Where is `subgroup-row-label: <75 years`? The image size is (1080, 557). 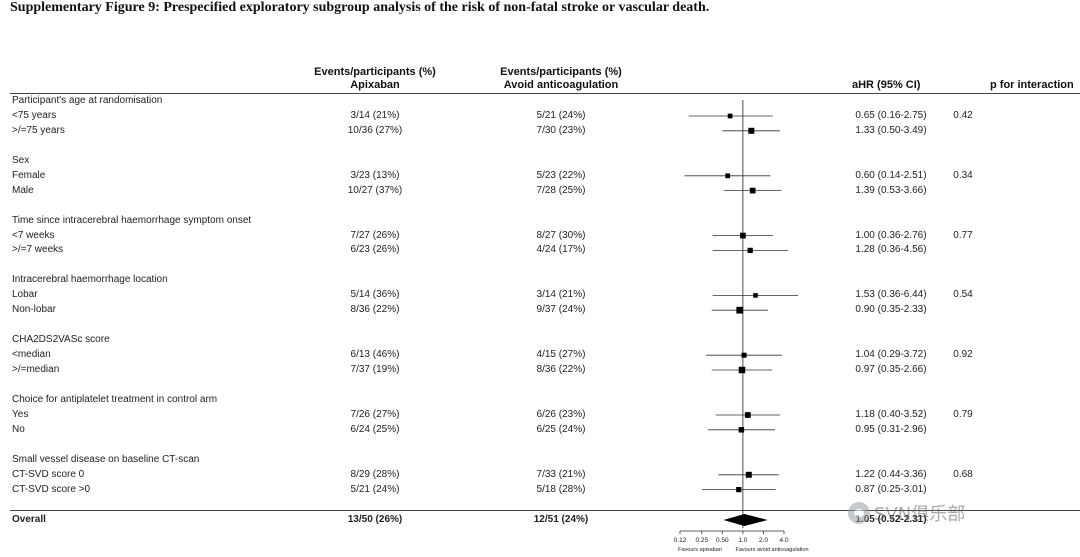
subgroup-row-label: <75 years is located at coordinates (34, 115).